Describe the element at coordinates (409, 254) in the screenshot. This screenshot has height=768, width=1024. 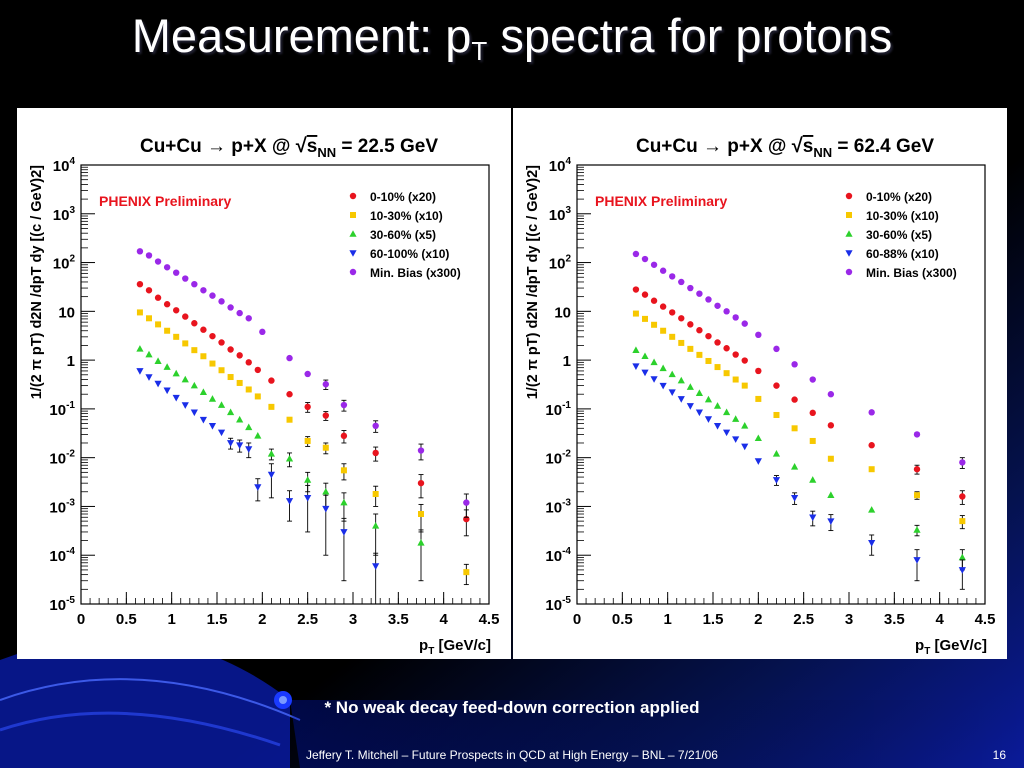
I see `legend-entry: 60-100% (x10)` at that location.